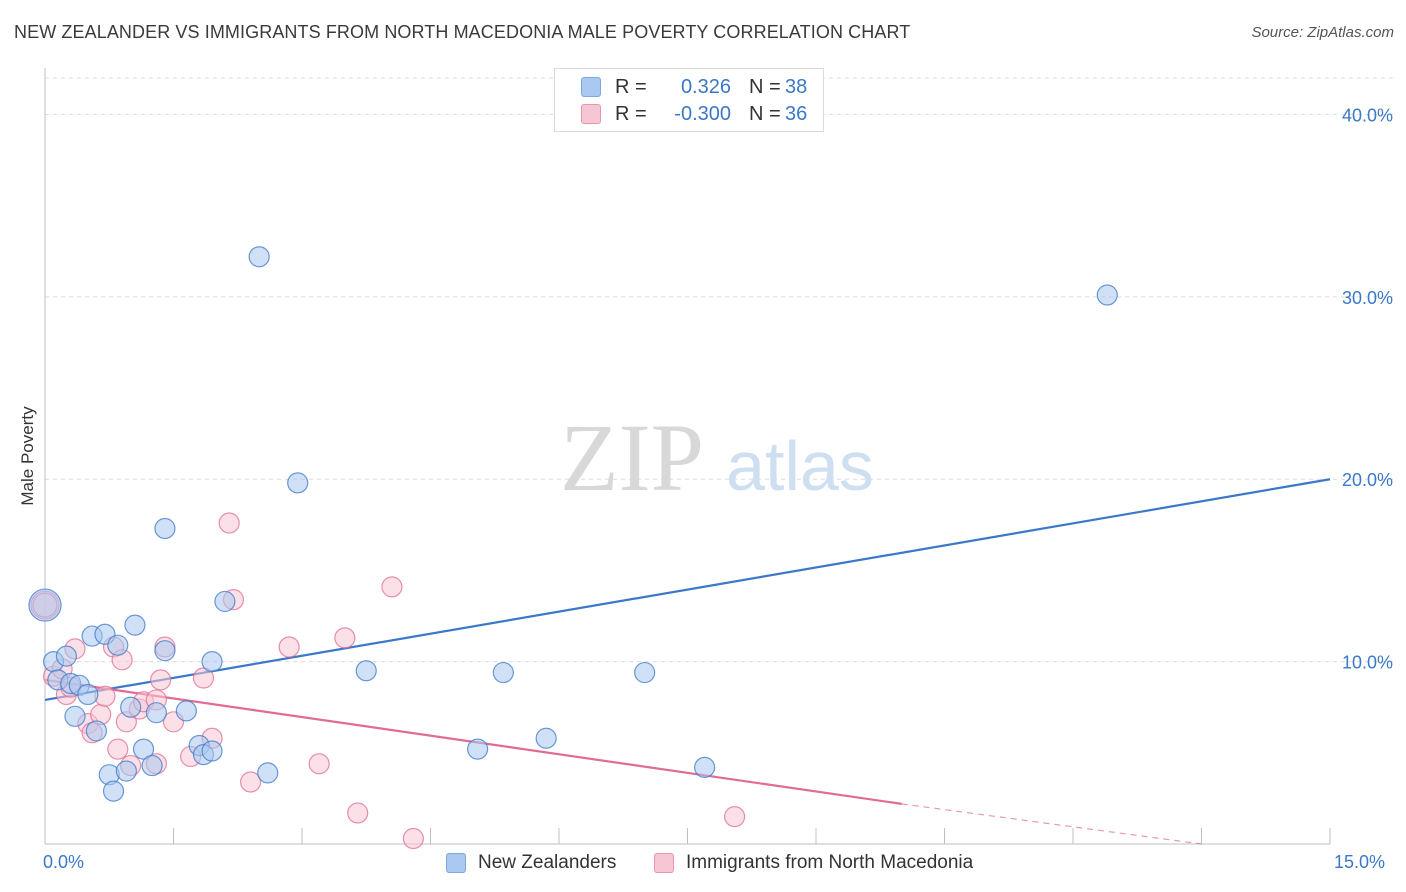 Image resolution: width=1406 pixels, height=892 pixels. Describe the element at coordinates (830, 862) in the screenshot. I see `series-legend-label: Immigrants from North Macedonia` at that location.